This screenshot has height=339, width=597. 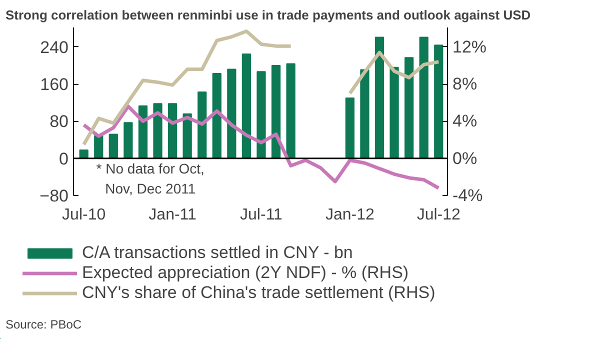 I want to click on y2-tick-label: -4%, so click(x=467, y=195).